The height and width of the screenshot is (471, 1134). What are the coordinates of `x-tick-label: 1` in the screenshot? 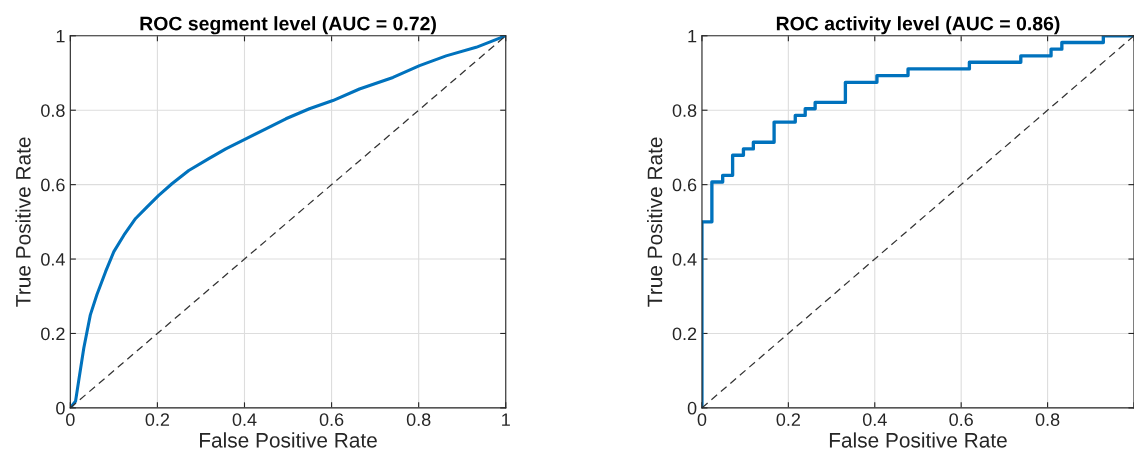 It's located at (506, 419).